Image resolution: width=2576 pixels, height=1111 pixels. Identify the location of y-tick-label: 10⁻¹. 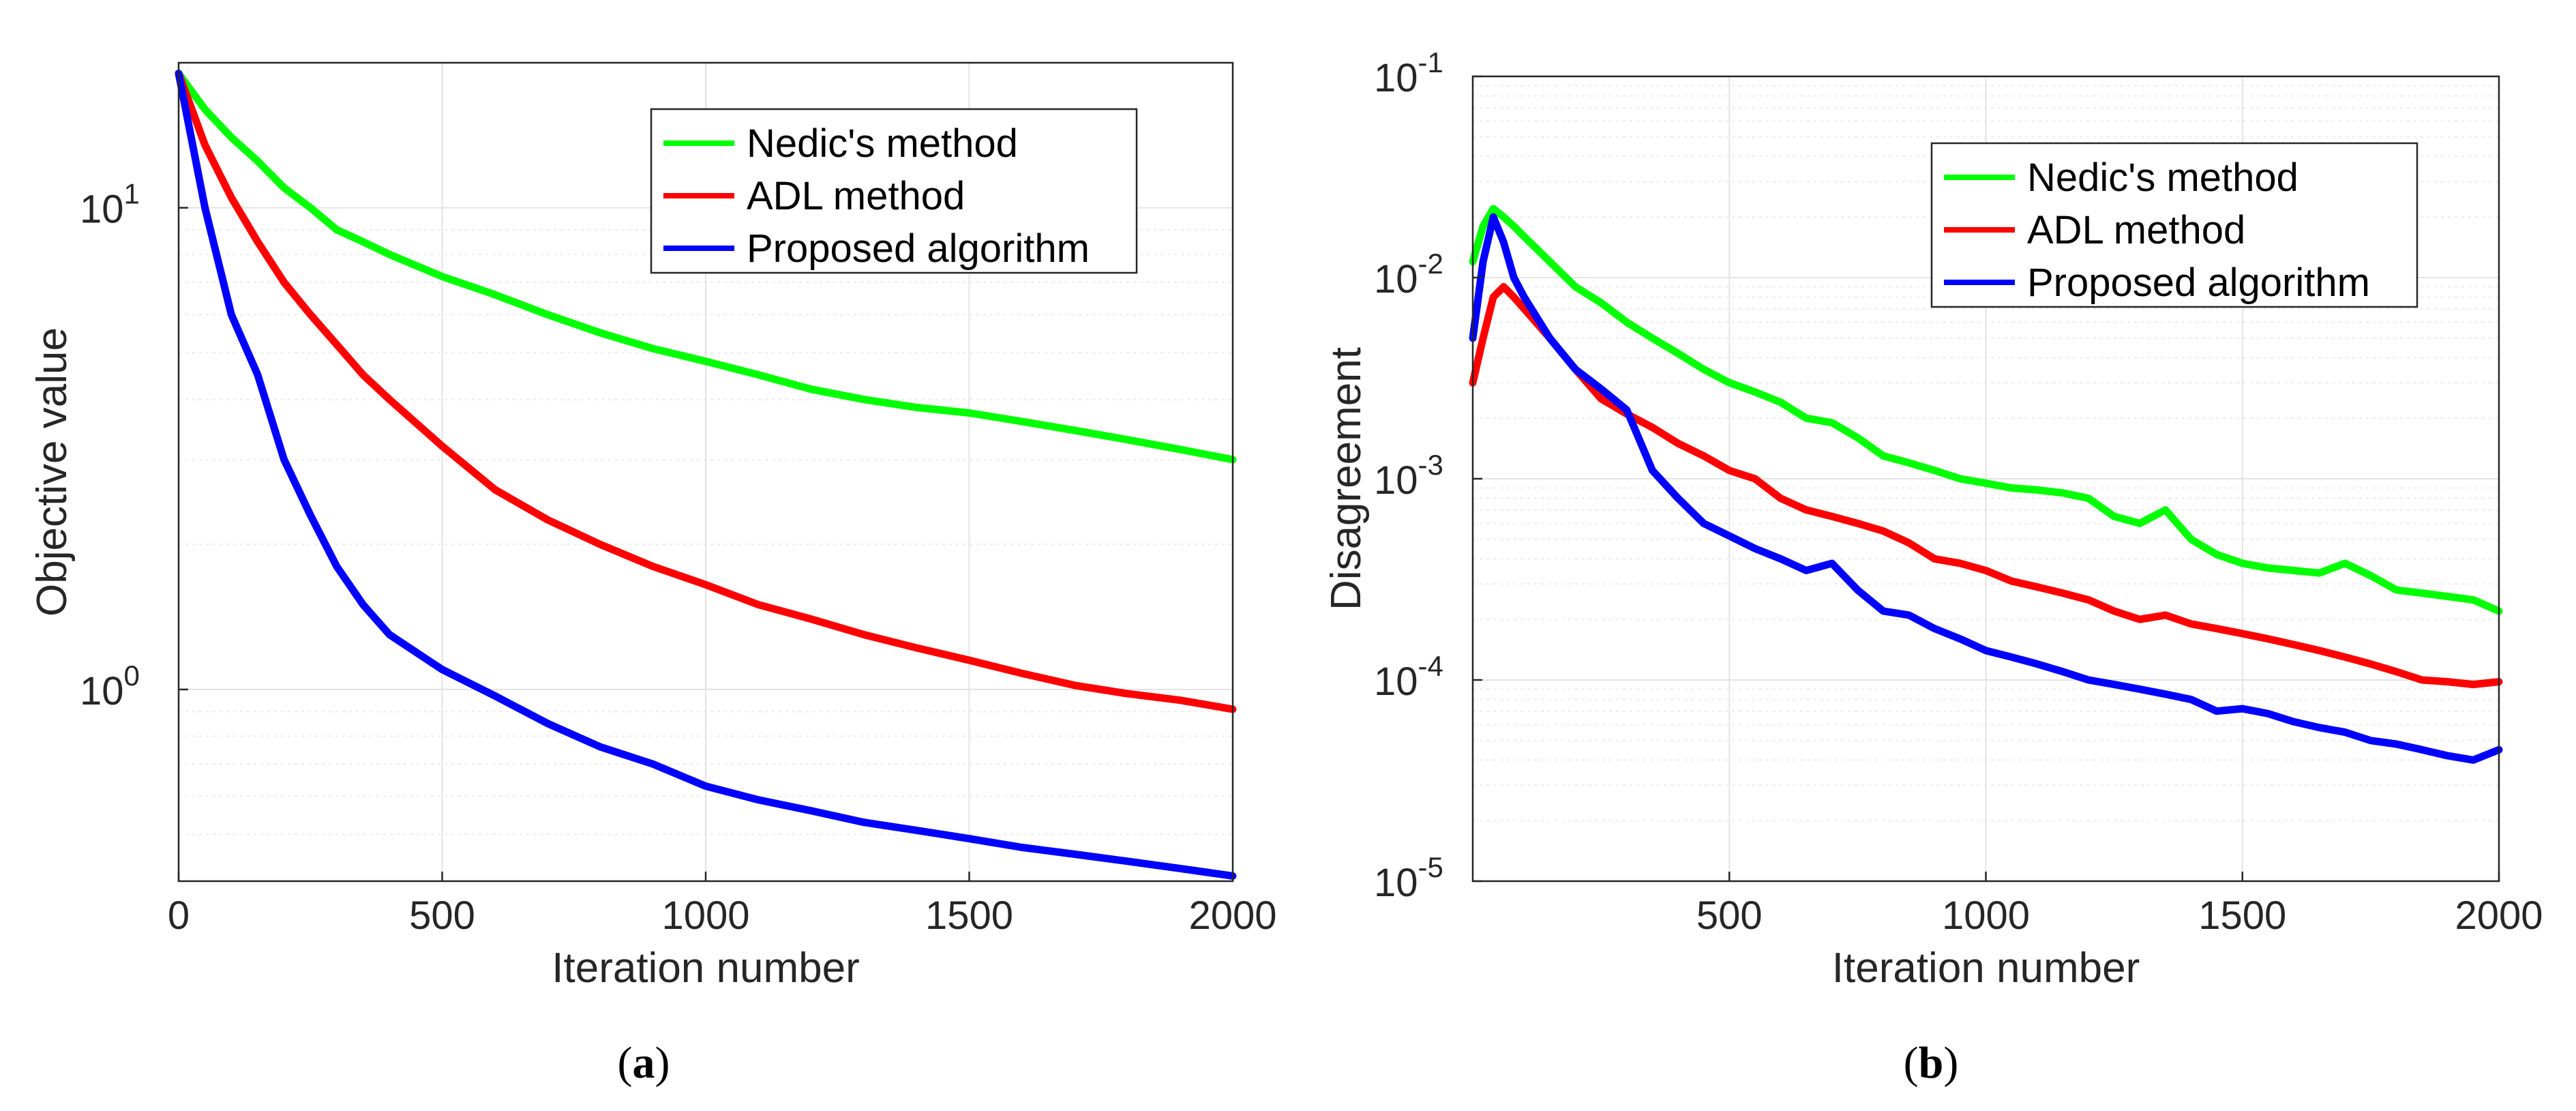
(1408, 73).